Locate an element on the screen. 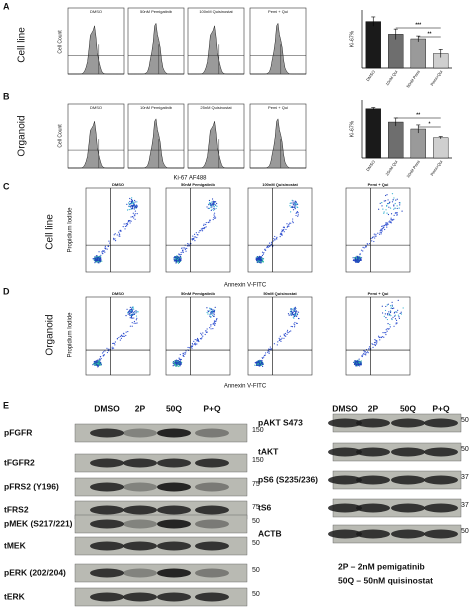 Image resolution: width=474 pixels, height=607 pixels. axis-label: Ki-67% is located at coordinates (352, 38).